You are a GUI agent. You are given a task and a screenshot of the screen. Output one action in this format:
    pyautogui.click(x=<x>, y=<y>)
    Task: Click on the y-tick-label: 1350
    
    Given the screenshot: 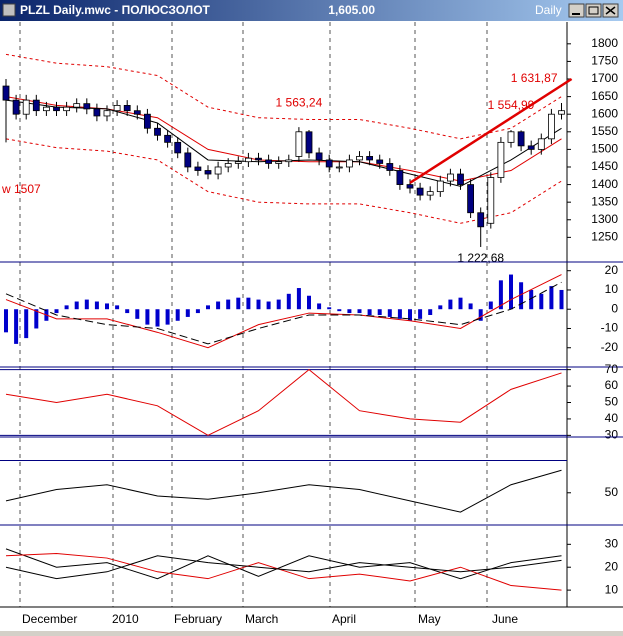 What is the action you would take?
    pyautogui.click(x=604, y=201)
    